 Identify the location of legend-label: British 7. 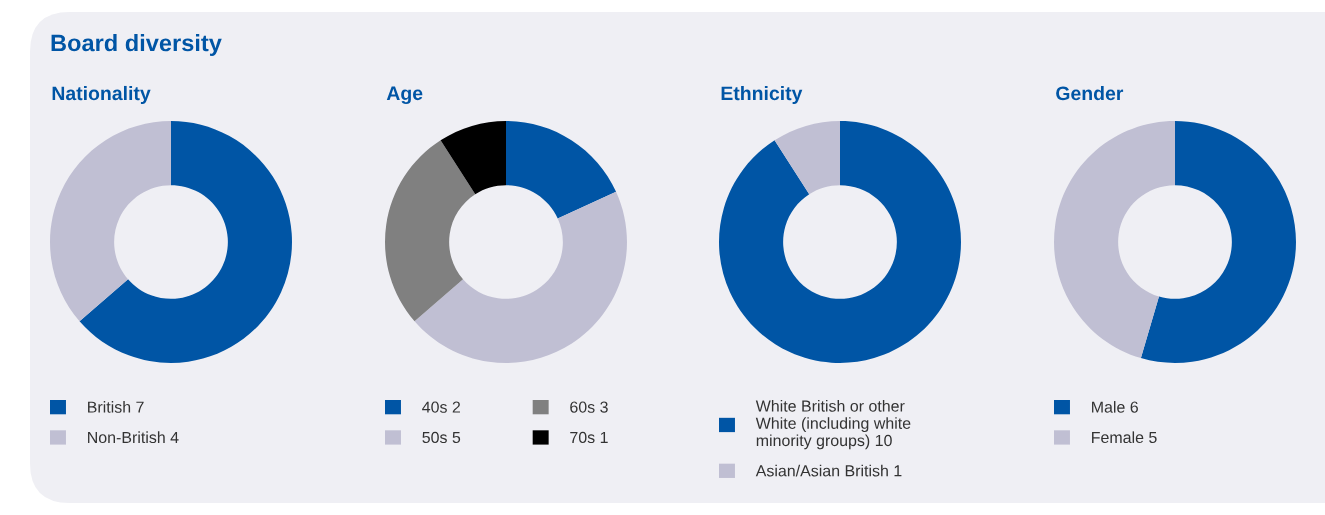
(116, 407).